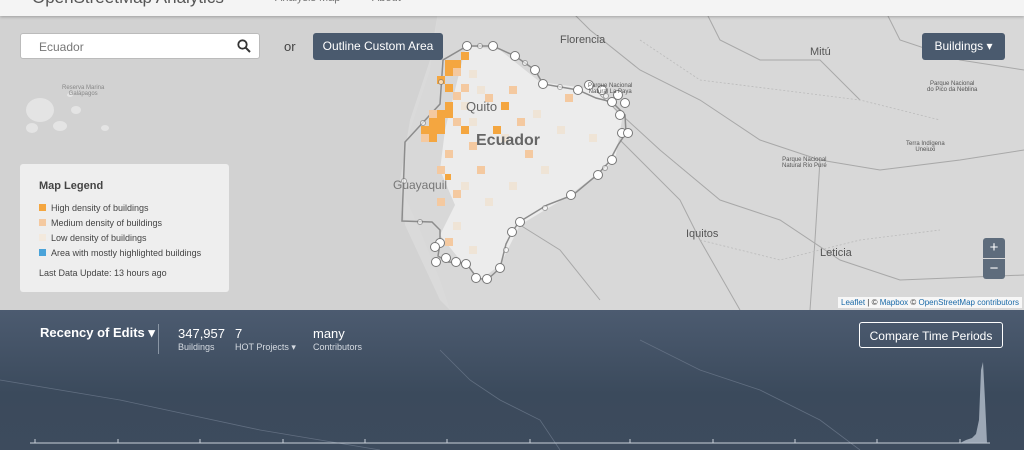 This screenshot has height=450, width=1024. Describe the element at coordinates (925, 147) in the screenshot. I see `label-uneiuxi: Terra Indígena Uneiuxi` at that location.